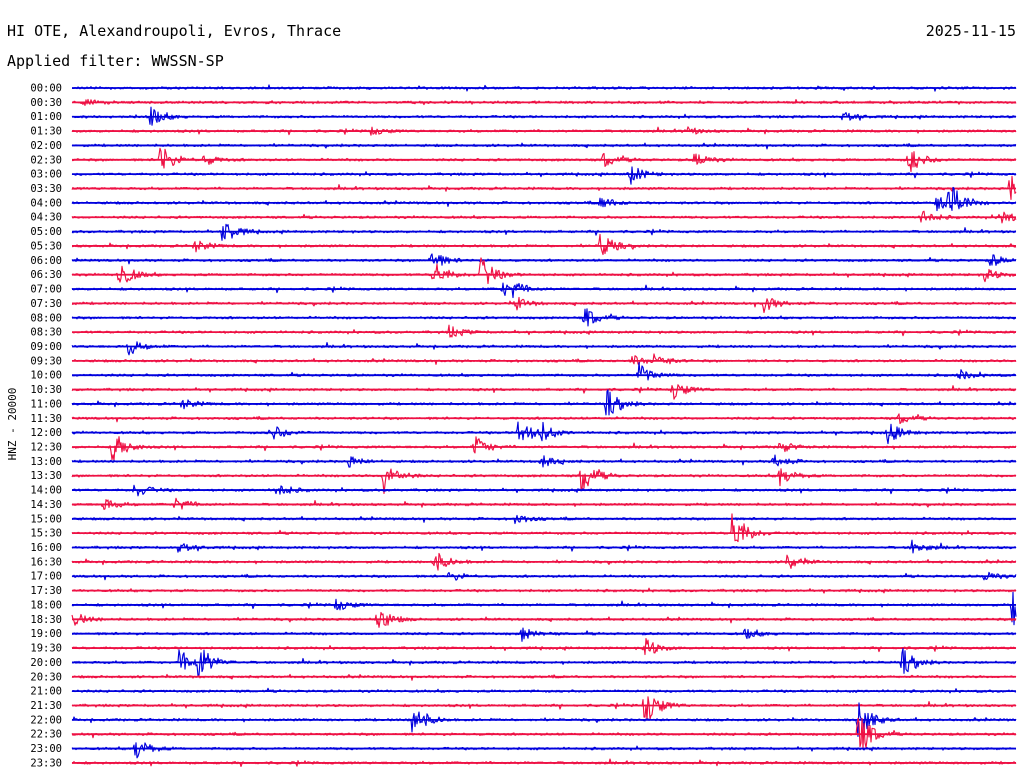 The width and height of the screenshot is (1024, 780). I want to click on row-time-label: 23:00, so click(46, 749).